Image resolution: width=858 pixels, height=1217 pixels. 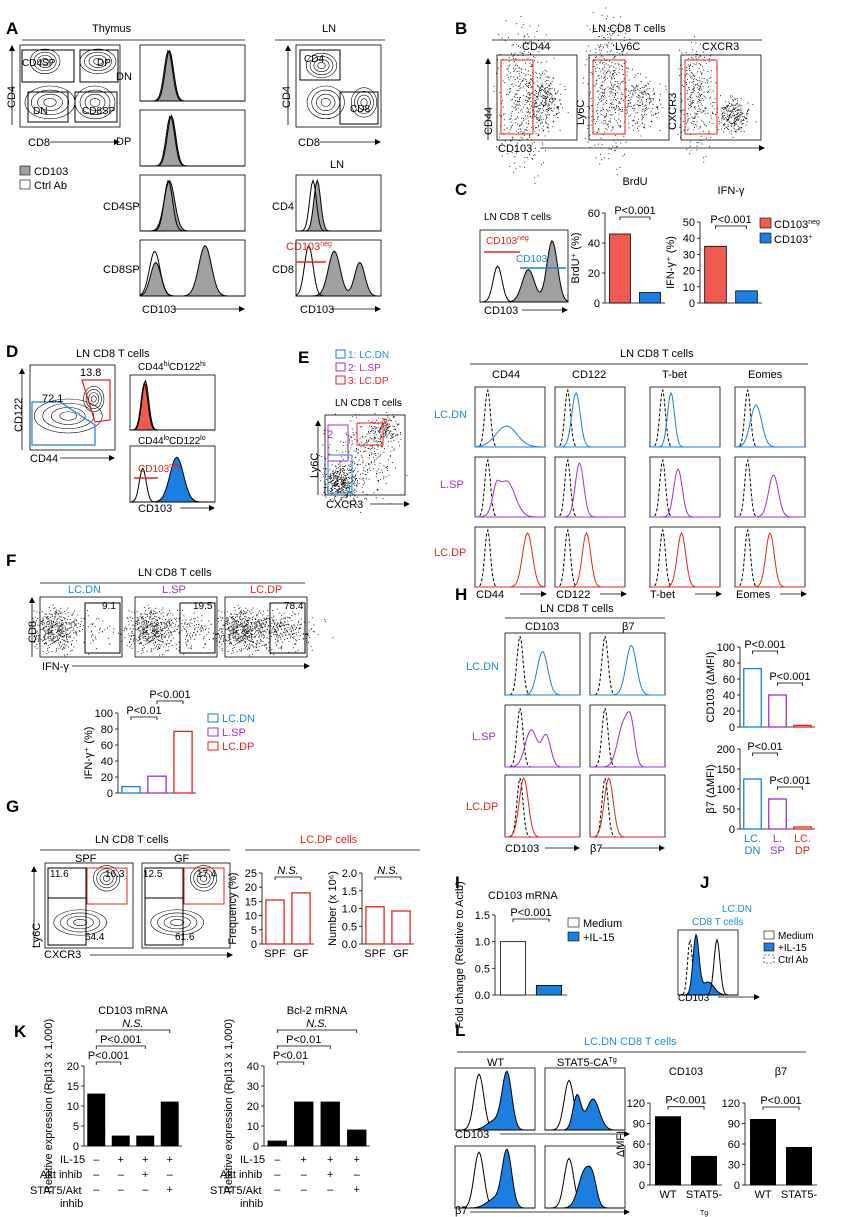 I want to click on plot-frame, so click(x=685, y=417).